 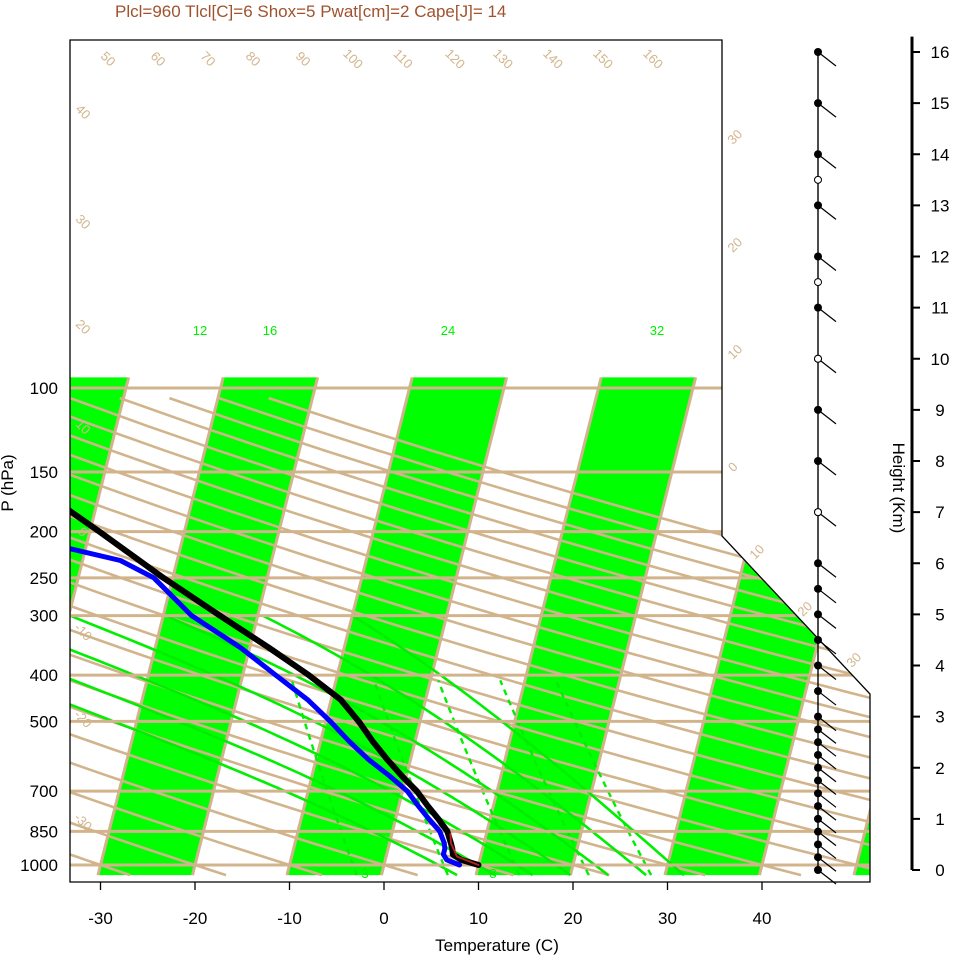 I want to click on height-tick-label: 4, so click(x=939, y=666).